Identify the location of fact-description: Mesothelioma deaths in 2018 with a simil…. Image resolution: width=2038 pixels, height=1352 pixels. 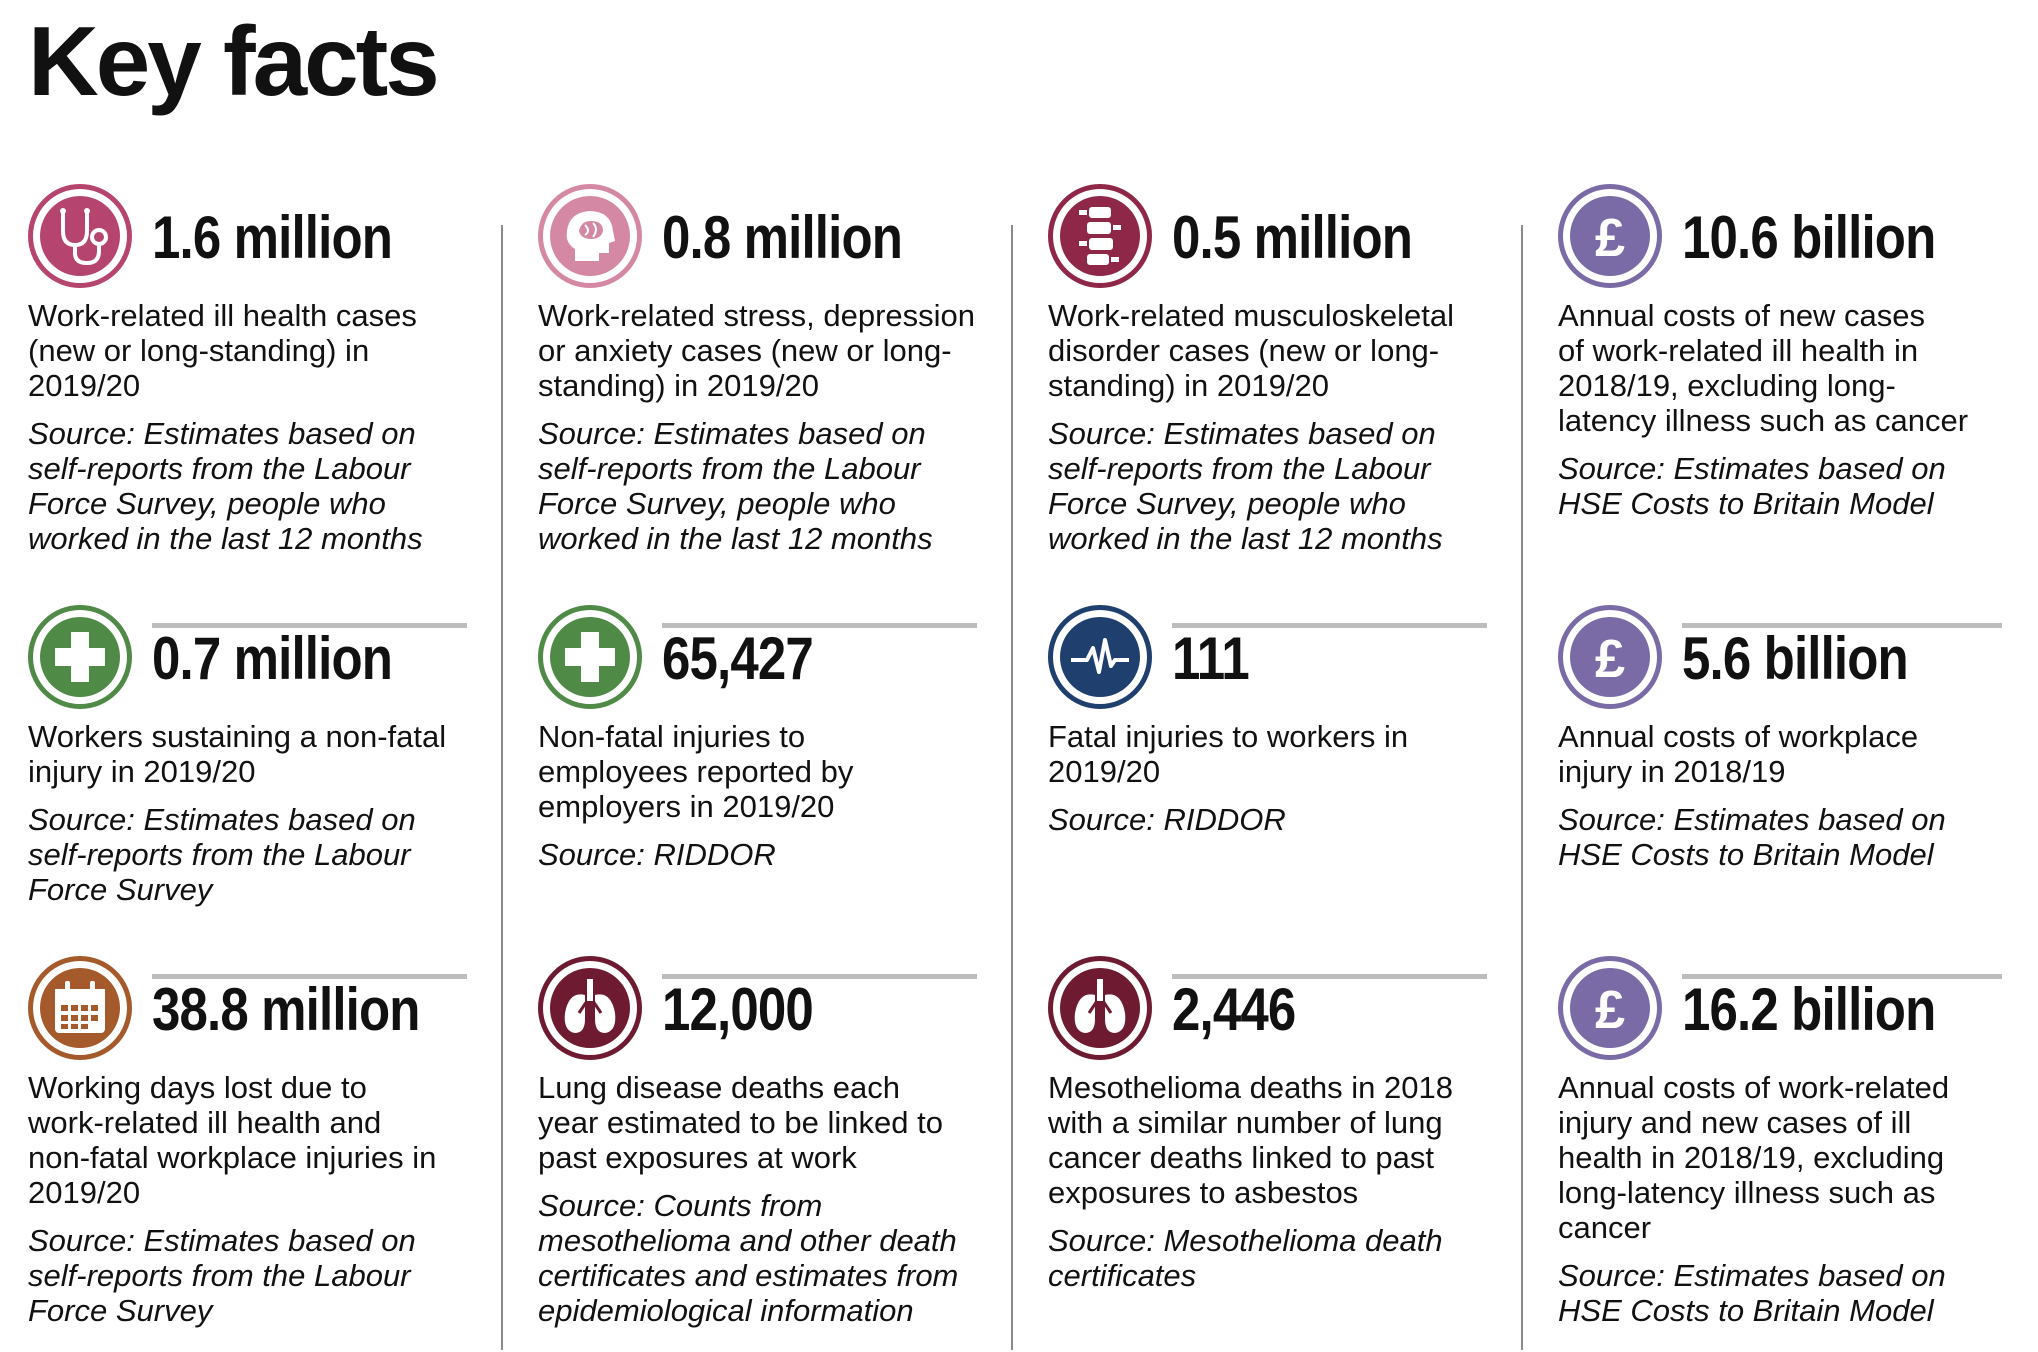
(1250, 1140).